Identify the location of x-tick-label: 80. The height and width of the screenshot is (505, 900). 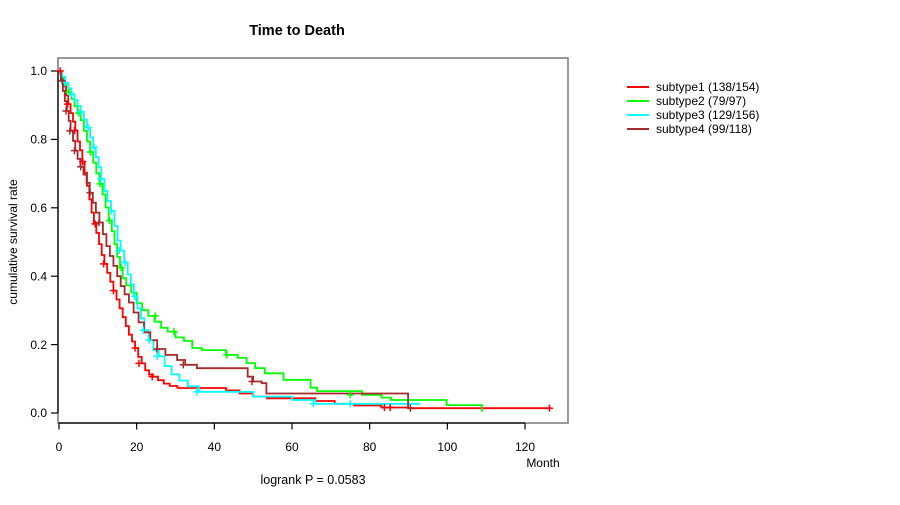
(370, 447).